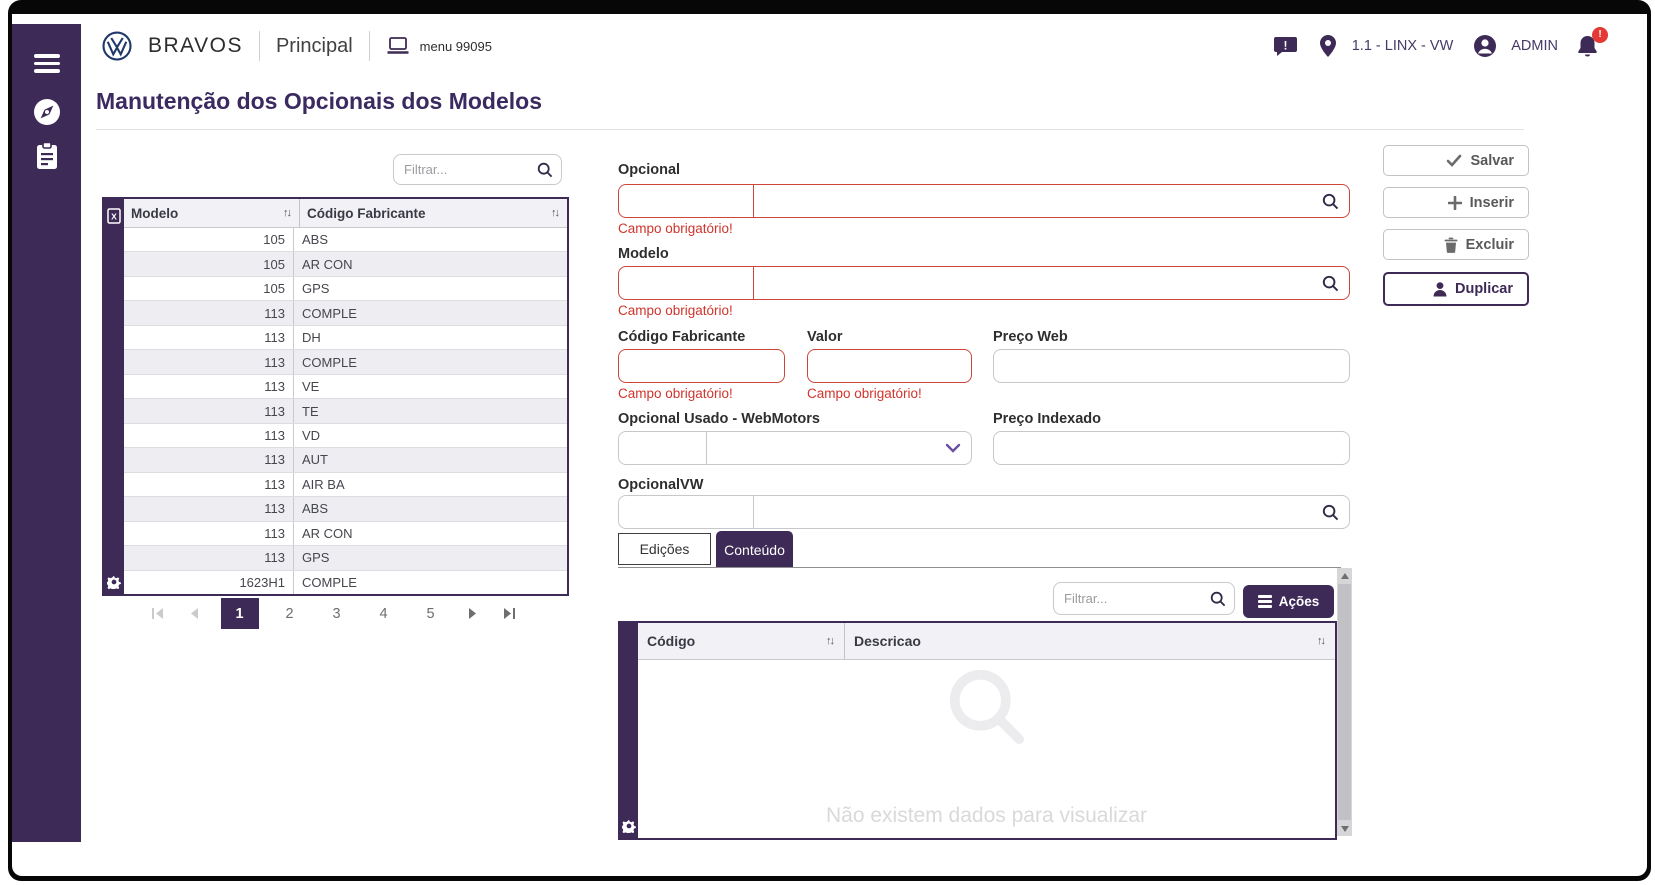 This screenshot has height=885, width=1655. I want to click on scroll-up-arrow, so click(1344, 575).